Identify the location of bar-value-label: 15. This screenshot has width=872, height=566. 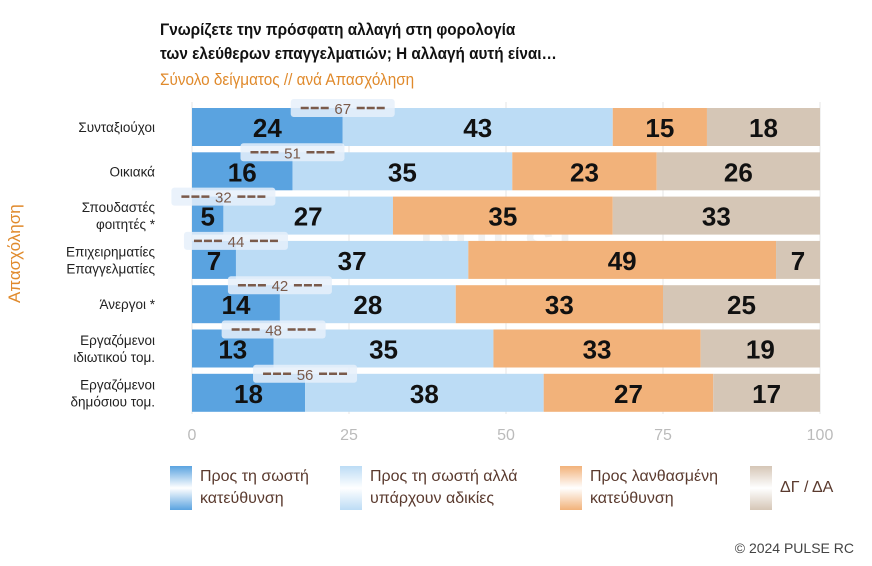
(659, 128).